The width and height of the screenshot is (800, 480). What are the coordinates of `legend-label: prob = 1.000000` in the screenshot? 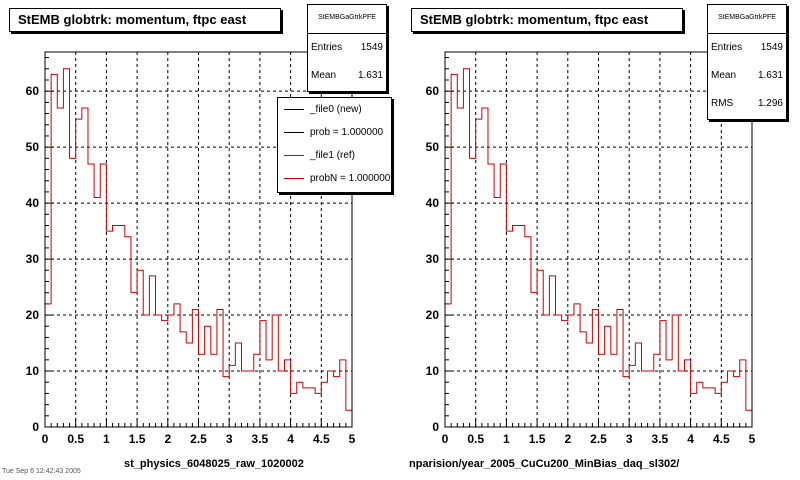 It's located at (347, 132).